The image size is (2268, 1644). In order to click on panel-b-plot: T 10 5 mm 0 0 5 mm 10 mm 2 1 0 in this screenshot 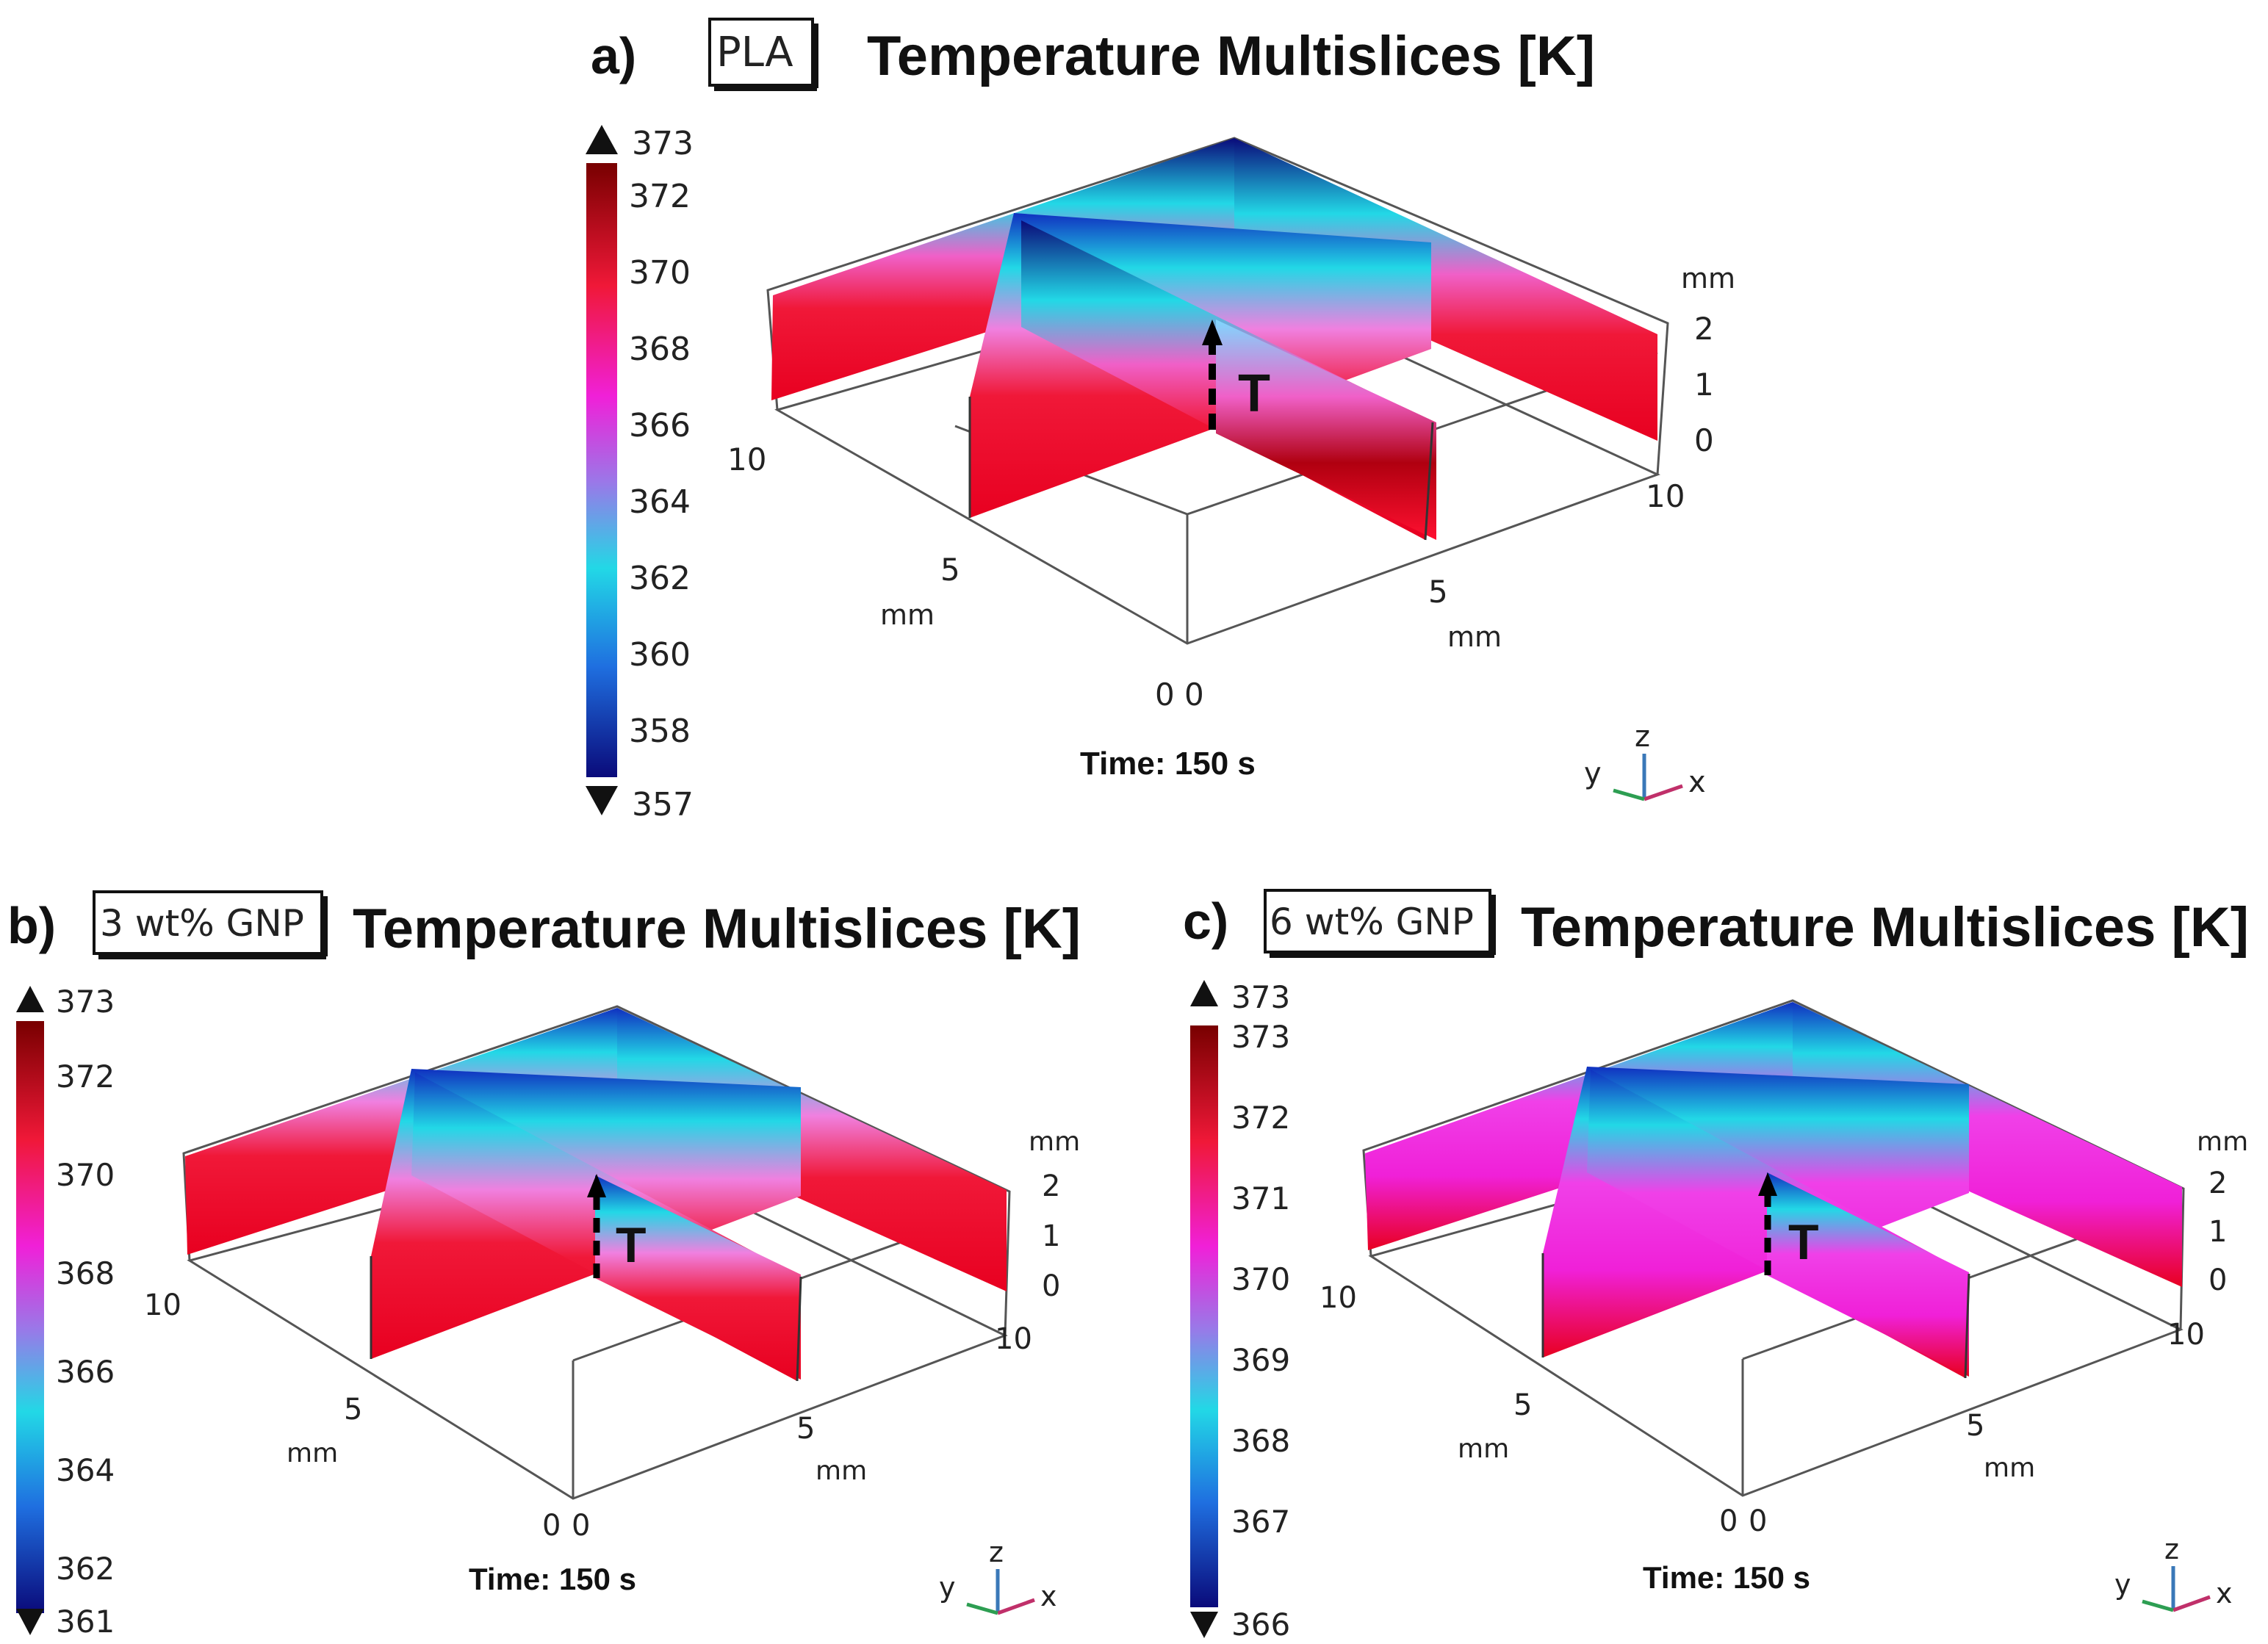, I will do `click(612, 1274)`.